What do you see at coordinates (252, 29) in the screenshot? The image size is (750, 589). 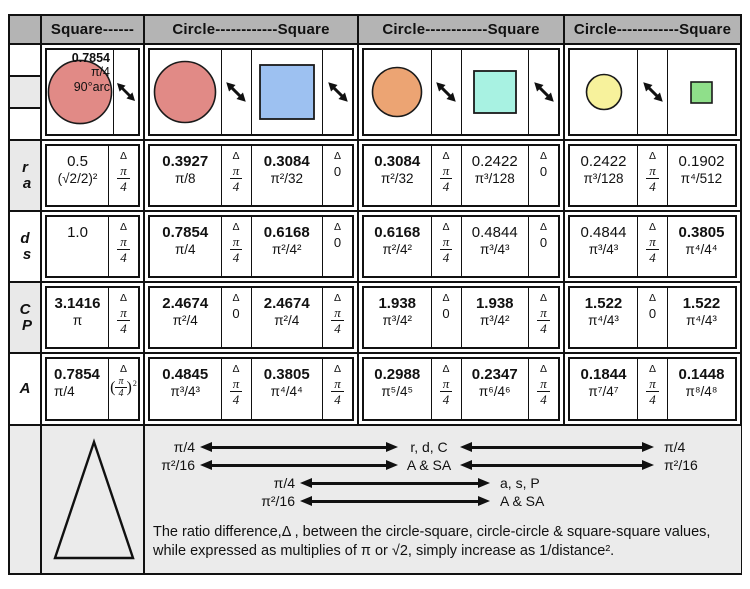 I see `header-group-circle-square-1: Circle------------Square` at bounding box center [252, 29].